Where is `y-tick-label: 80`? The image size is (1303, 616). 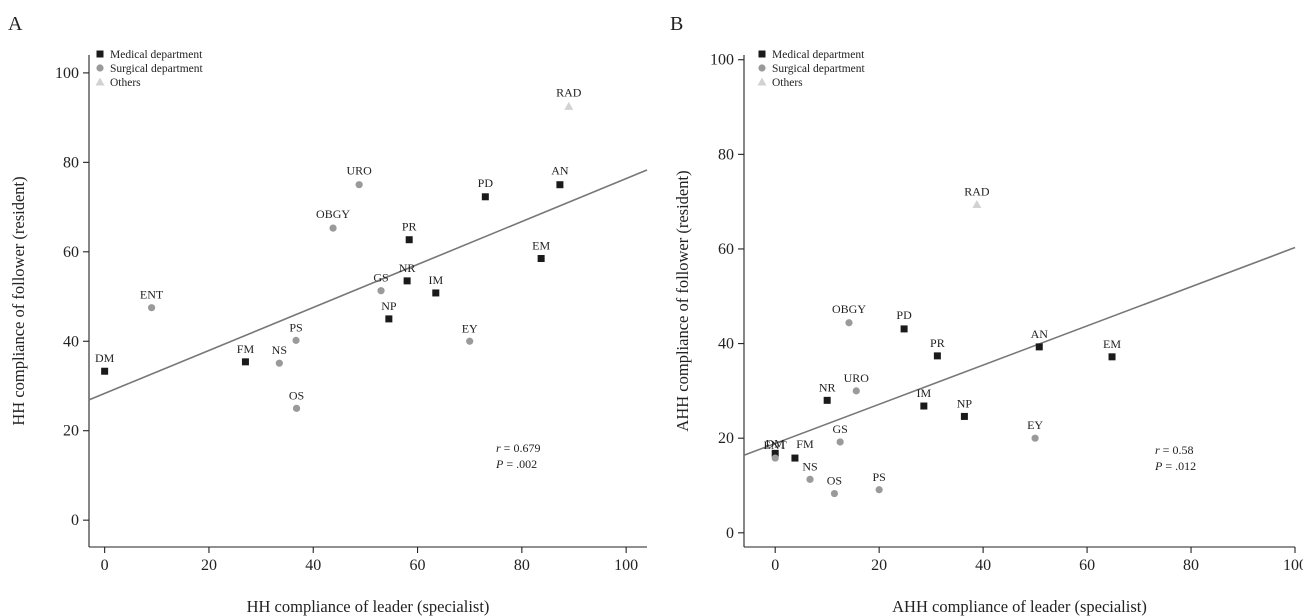
y-tick-label: 80 is located at coordinates (726, 154).